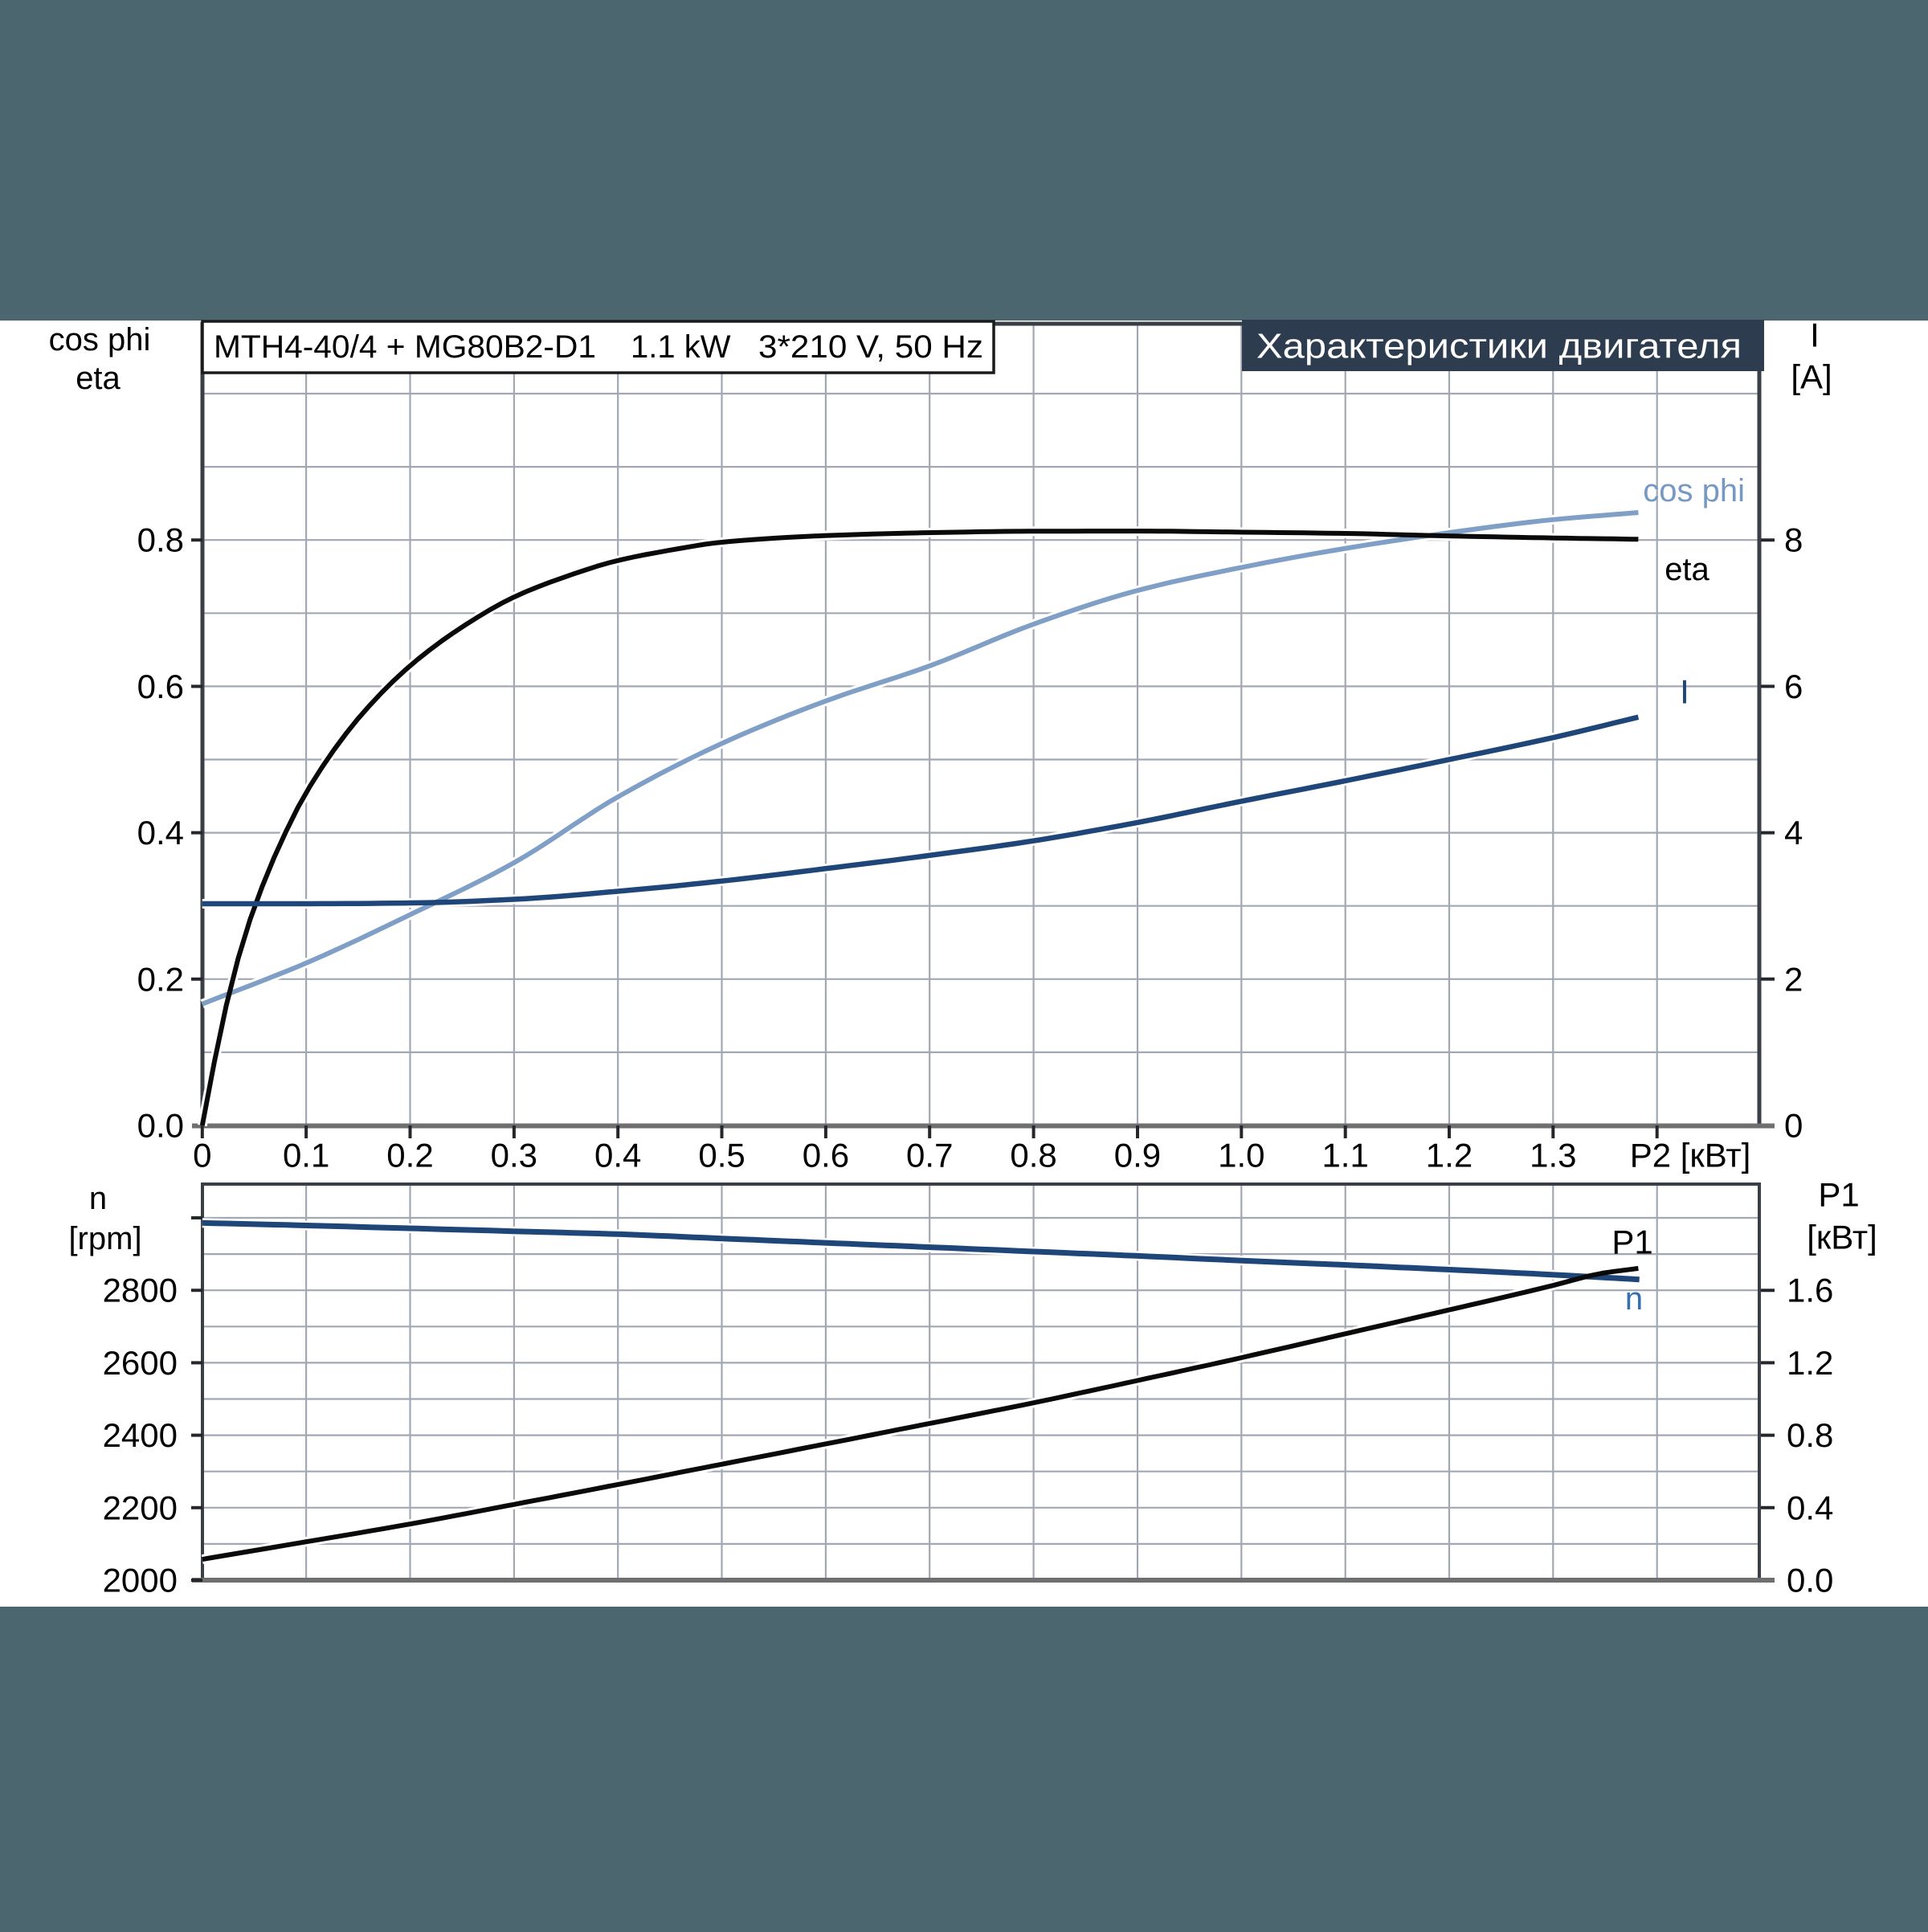 This screenshot has height=1932, width=1928. What do you see at coordinates (1842, 1238) in the screenshot?
I see `svg-text: [кВт]` at bounding box center [1842, 1238].